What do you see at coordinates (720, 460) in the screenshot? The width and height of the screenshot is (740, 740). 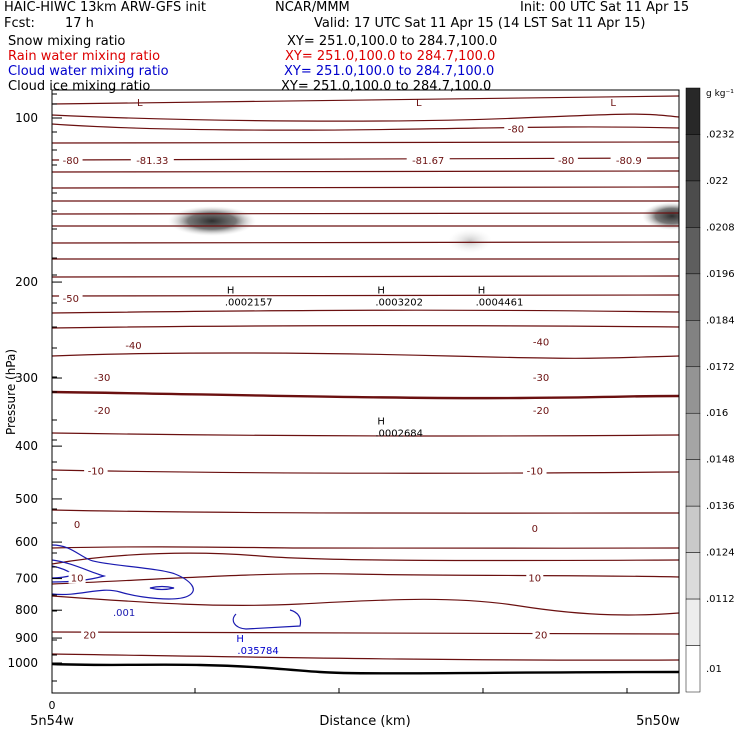 I see `colorbar-label: .0148` at bounding box center [720, 460].